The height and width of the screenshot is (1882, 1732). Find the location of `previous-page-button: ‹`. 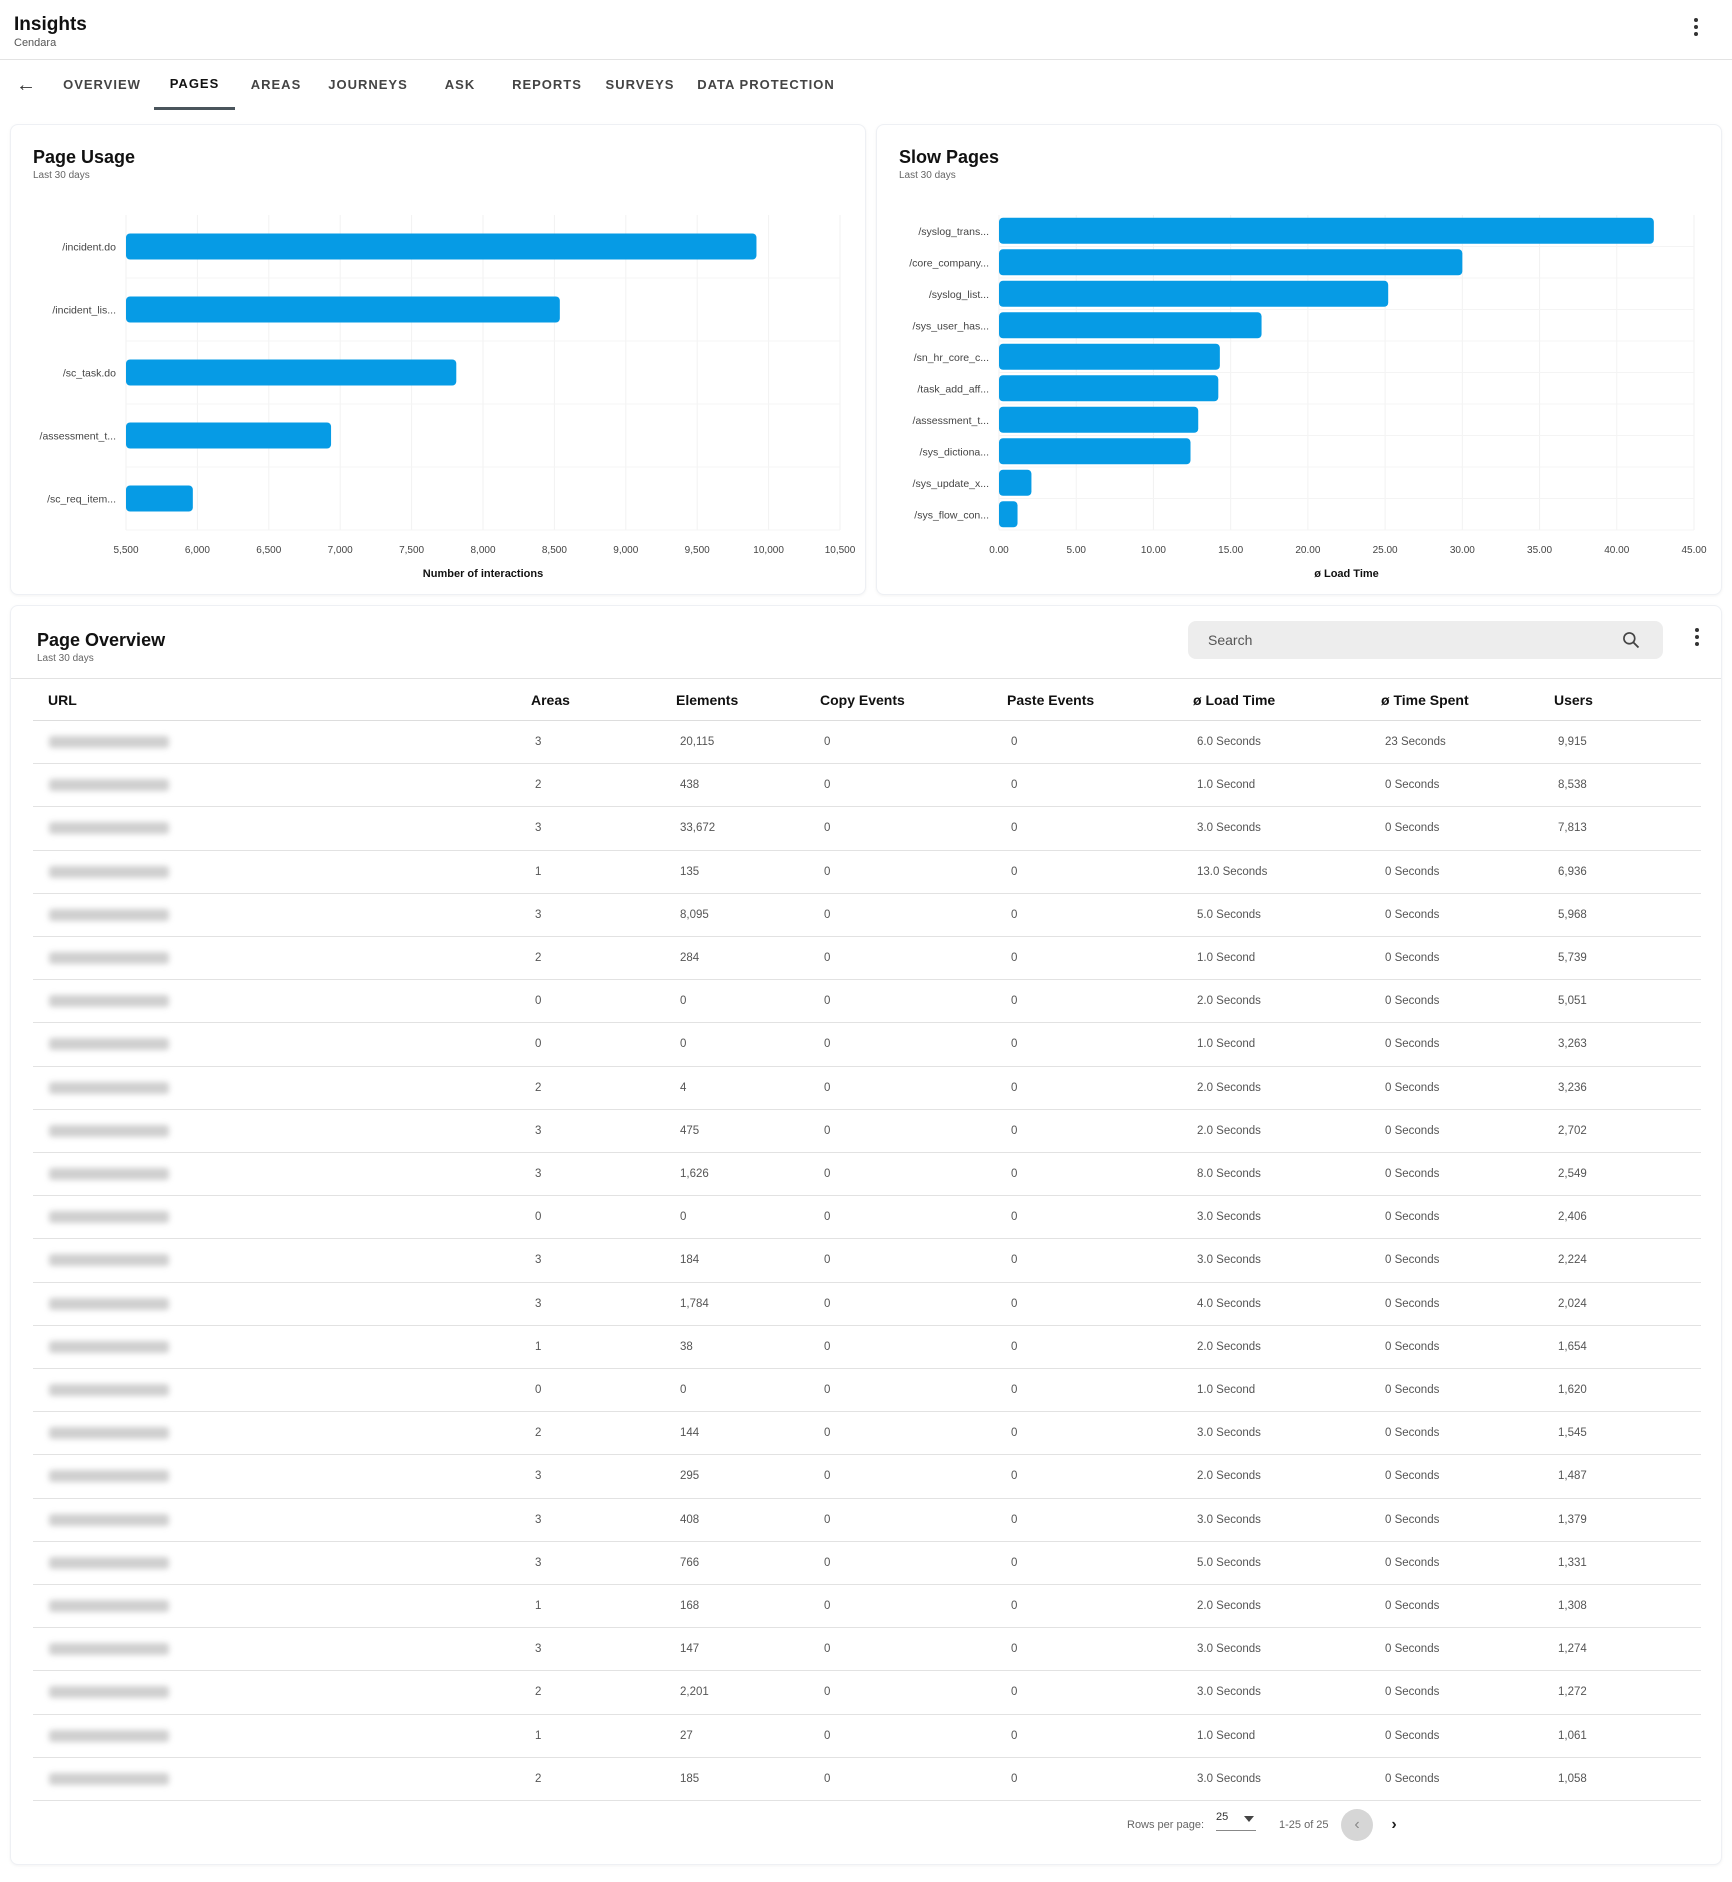

previous-page-button: ‹ is located at coordinates (1357, 1825).